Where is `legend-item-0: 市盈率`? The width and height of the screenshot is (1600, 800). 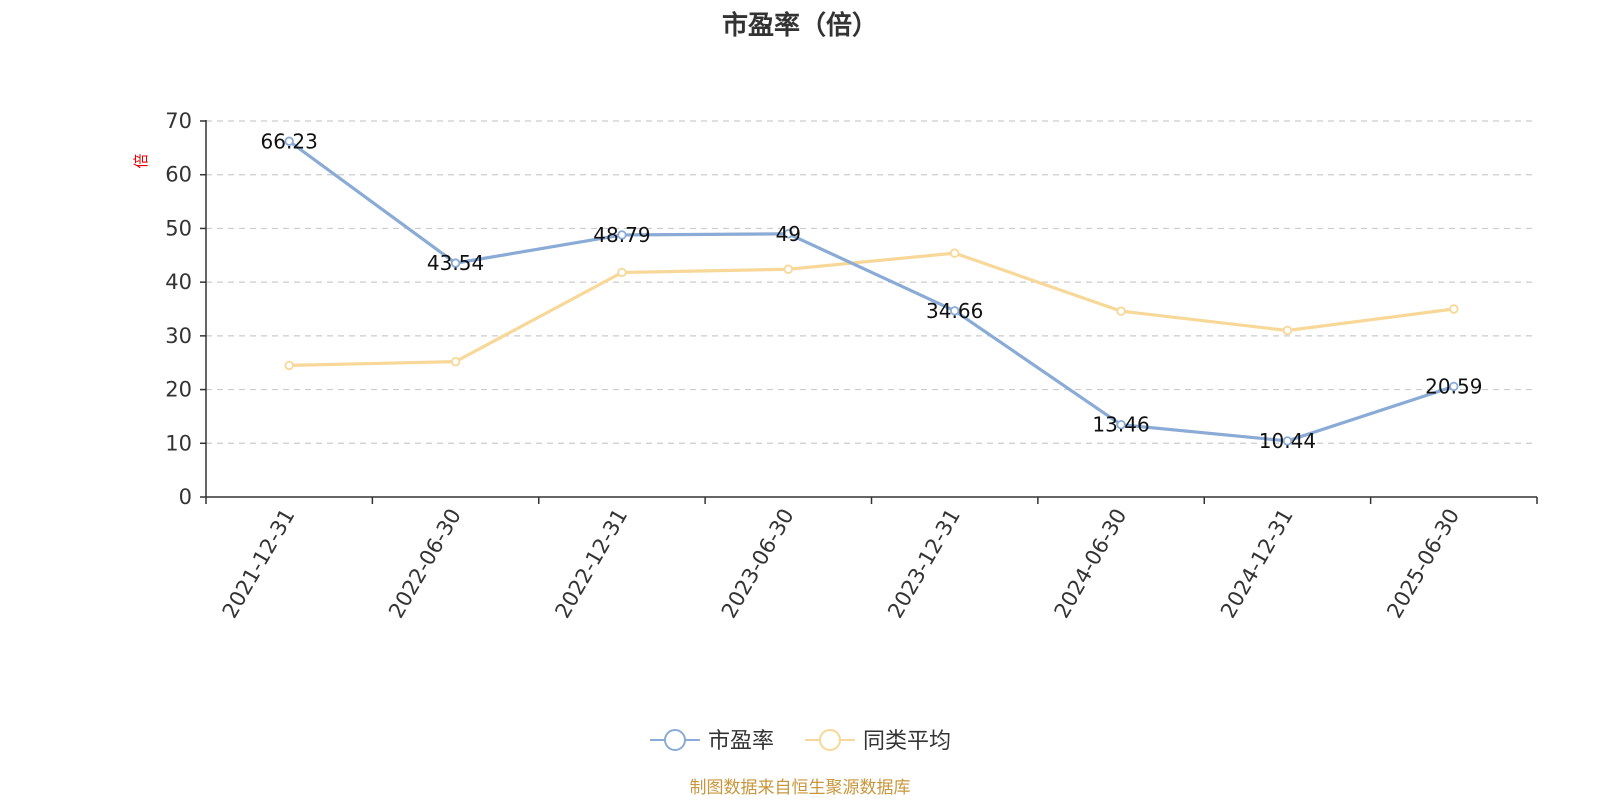 legend-item-0: 市盈率 is located at coordinates (712, 741).